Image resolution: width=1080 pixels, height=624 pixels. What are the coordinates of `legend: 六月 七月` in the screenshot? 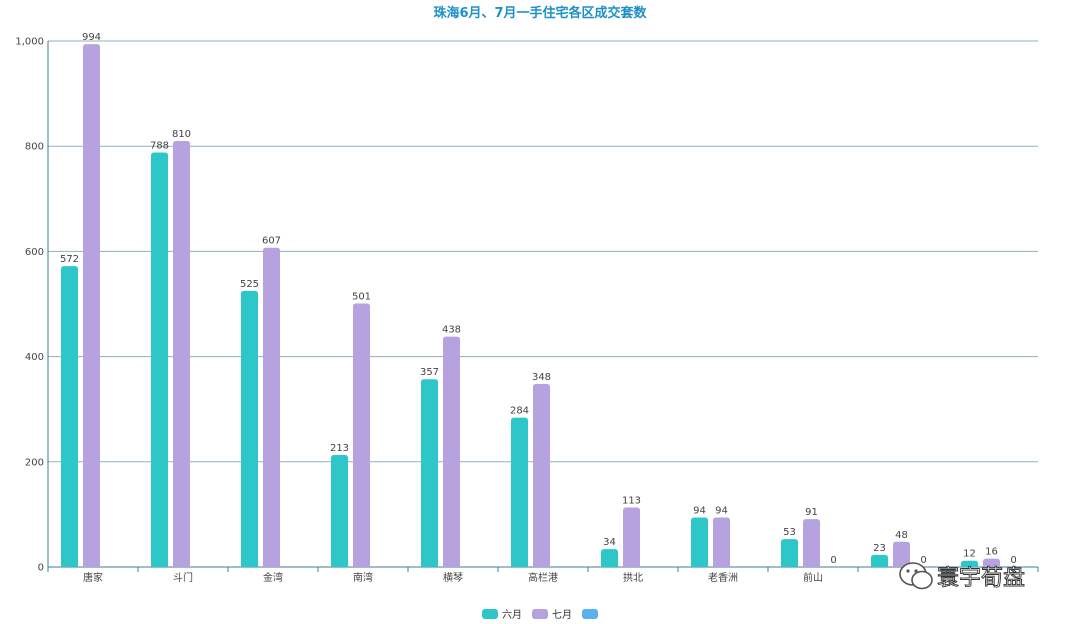 It's located at (540, 613).